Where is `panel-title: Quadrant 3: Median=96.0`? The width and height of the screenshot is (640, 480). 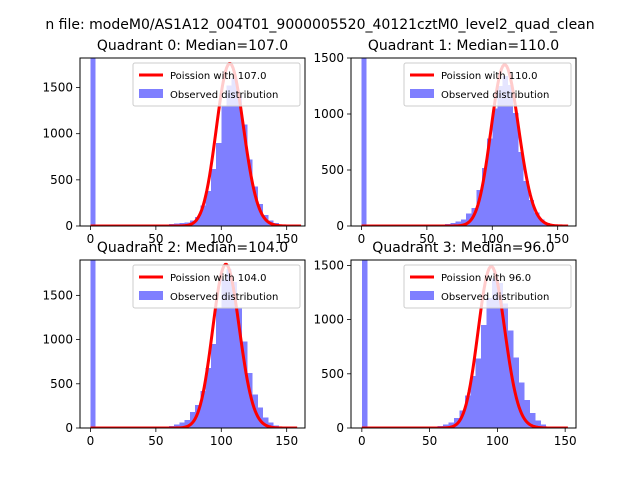 panel-title: Quadrant 3: Median=96.0 is located at coordinates (463, 248).